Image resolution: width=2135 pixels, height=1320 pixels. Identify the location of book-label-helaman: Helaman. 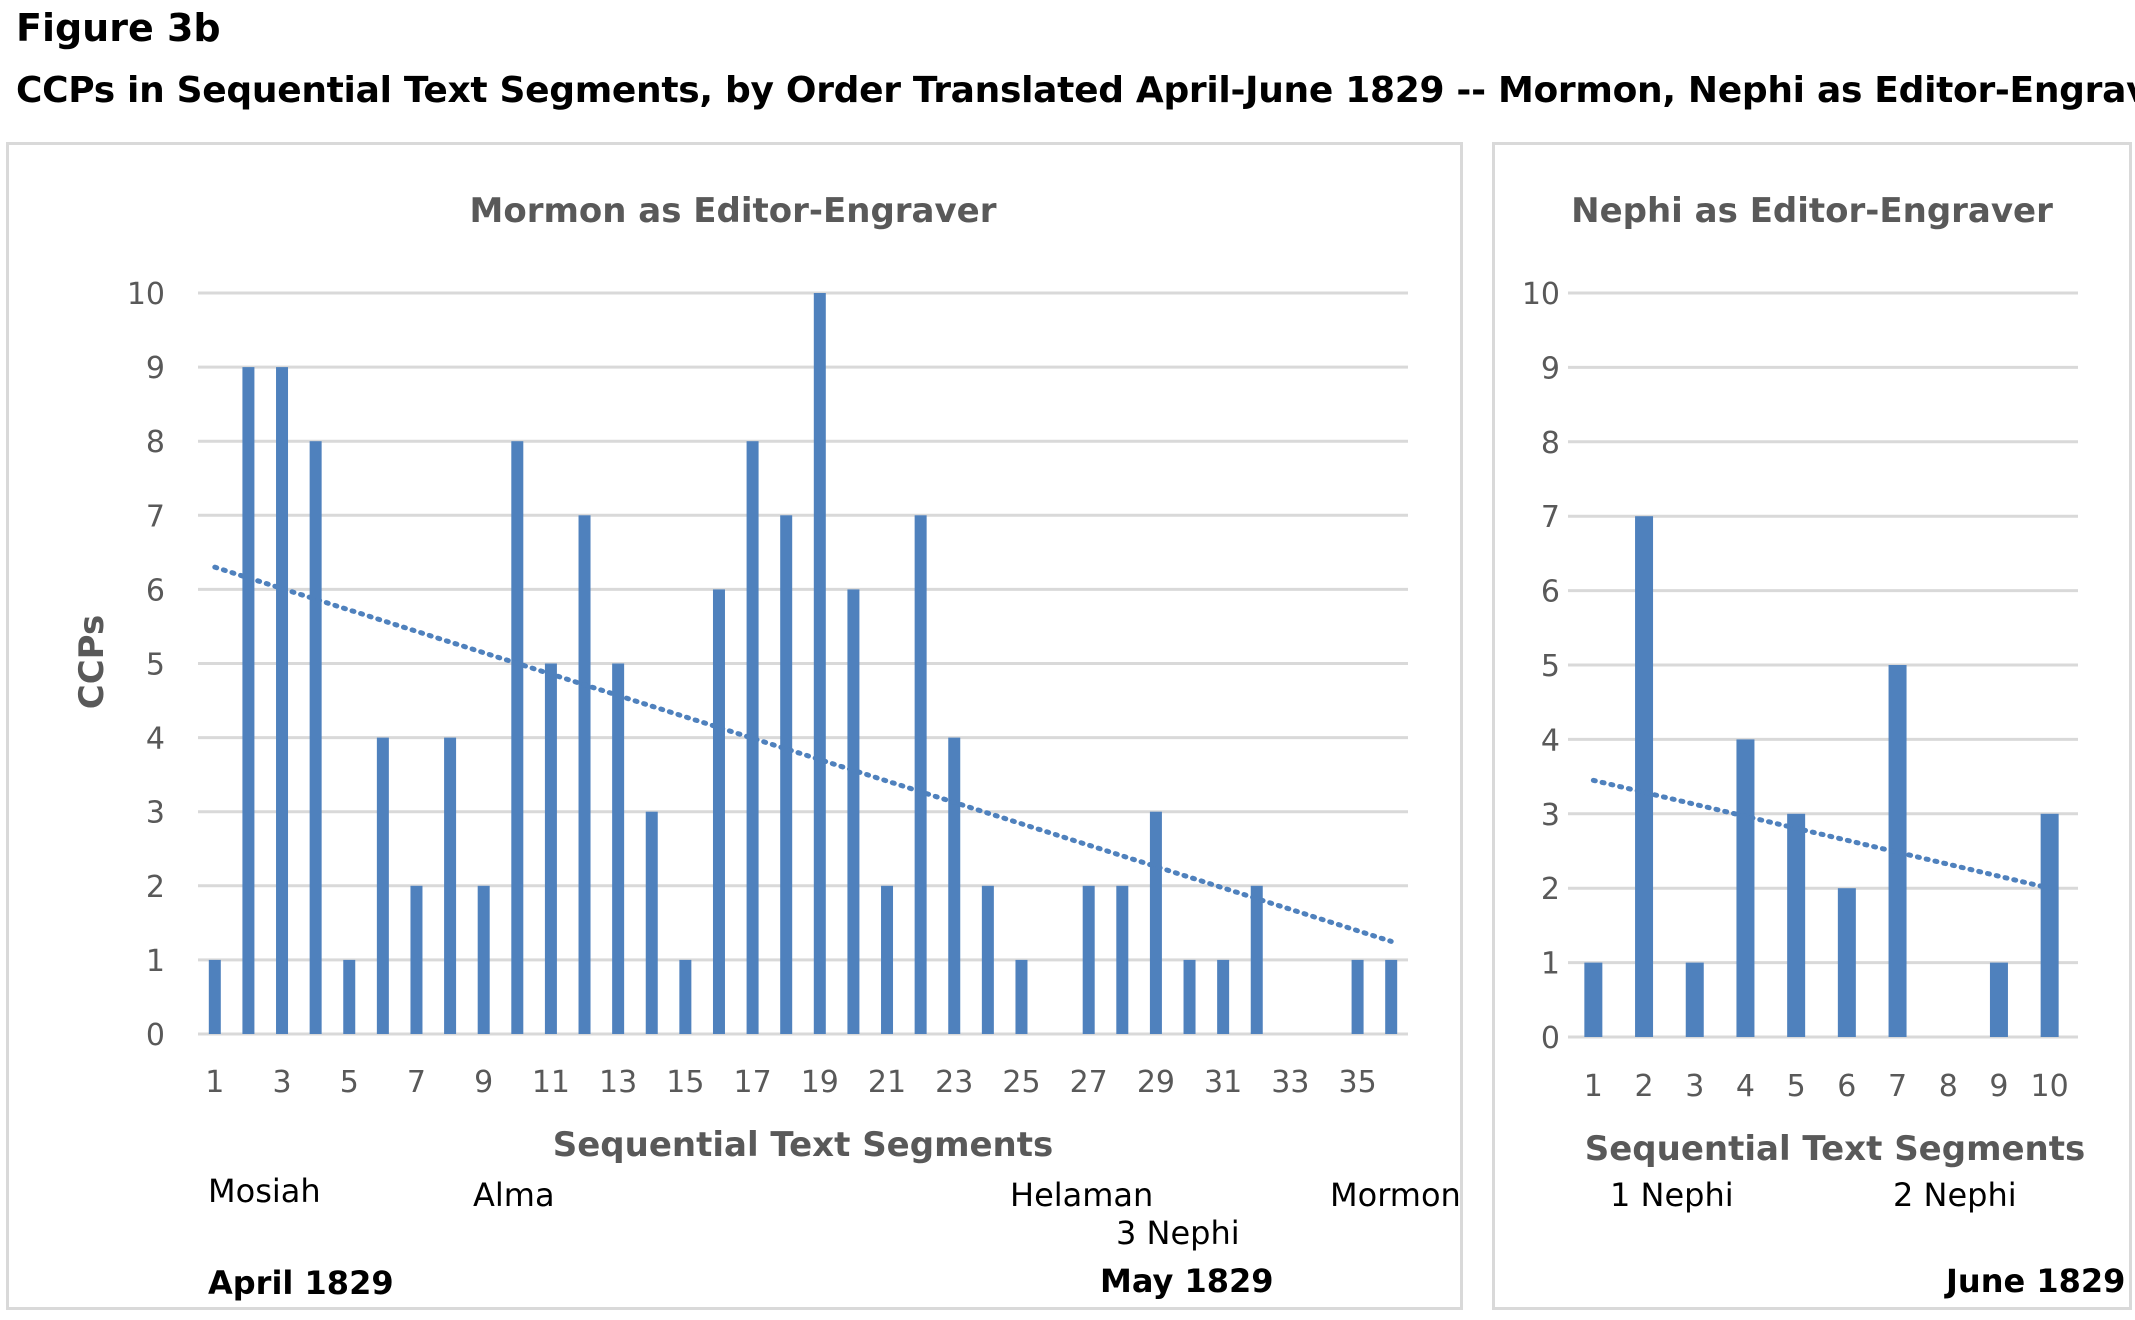
(1082, 1195).